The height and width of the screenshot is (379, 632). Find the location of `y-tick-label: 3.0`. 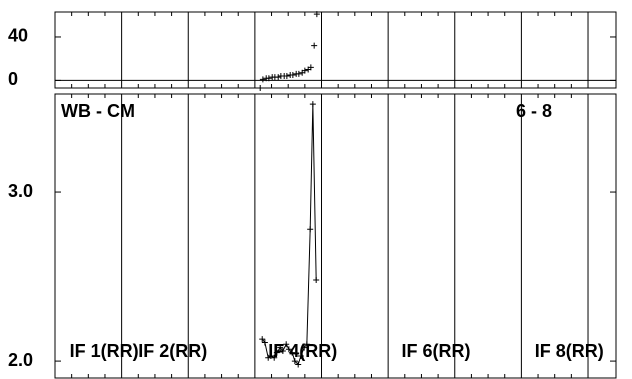

y-tick-label: 3.0 is located at coordinates (20, 191).